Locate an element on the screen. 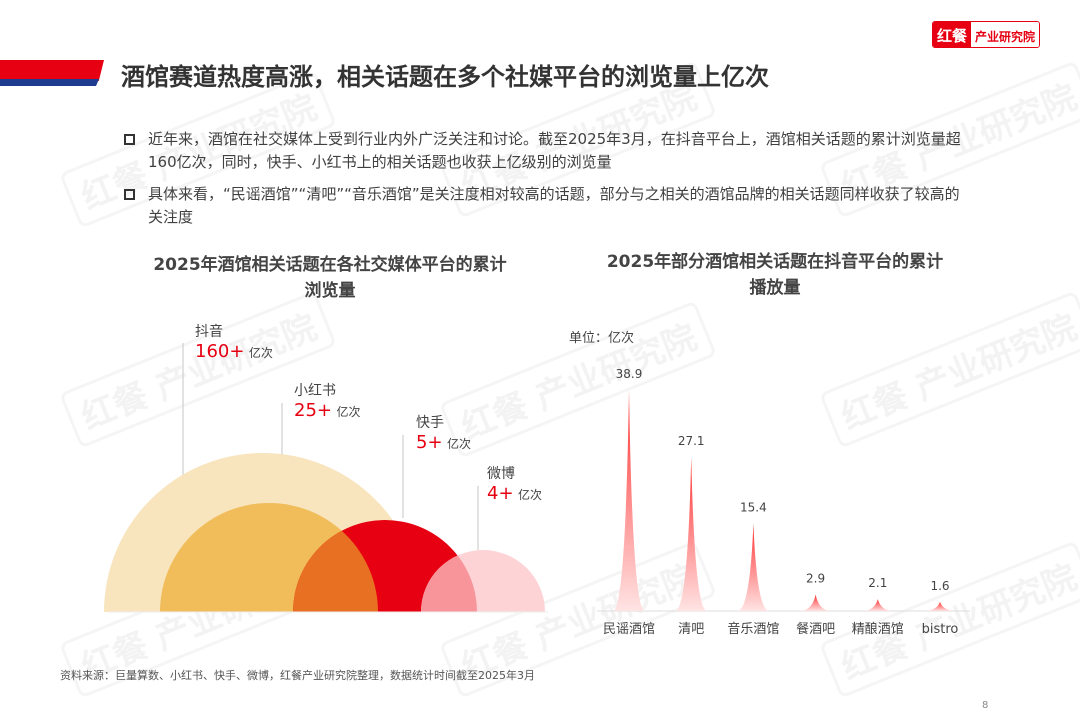 This screenshot has width=1080, height=720. title-accent-blue is located at coordinates (49, 82).